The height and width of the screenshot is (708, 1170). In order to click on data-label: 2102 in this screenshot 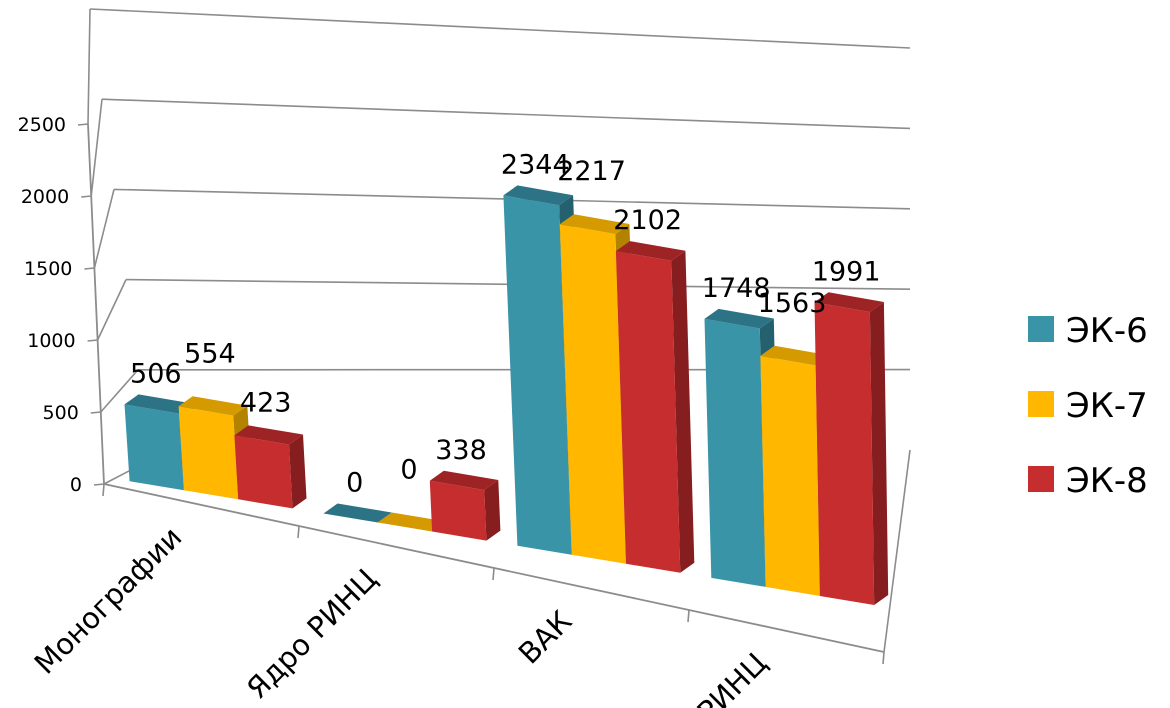, I will do `click(647, 220)`.